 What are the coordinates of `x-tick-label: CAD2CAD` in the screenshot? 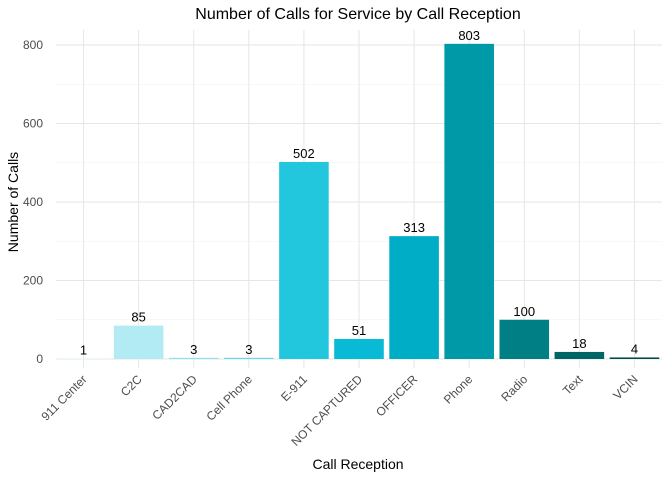 It's located at (174, 397).